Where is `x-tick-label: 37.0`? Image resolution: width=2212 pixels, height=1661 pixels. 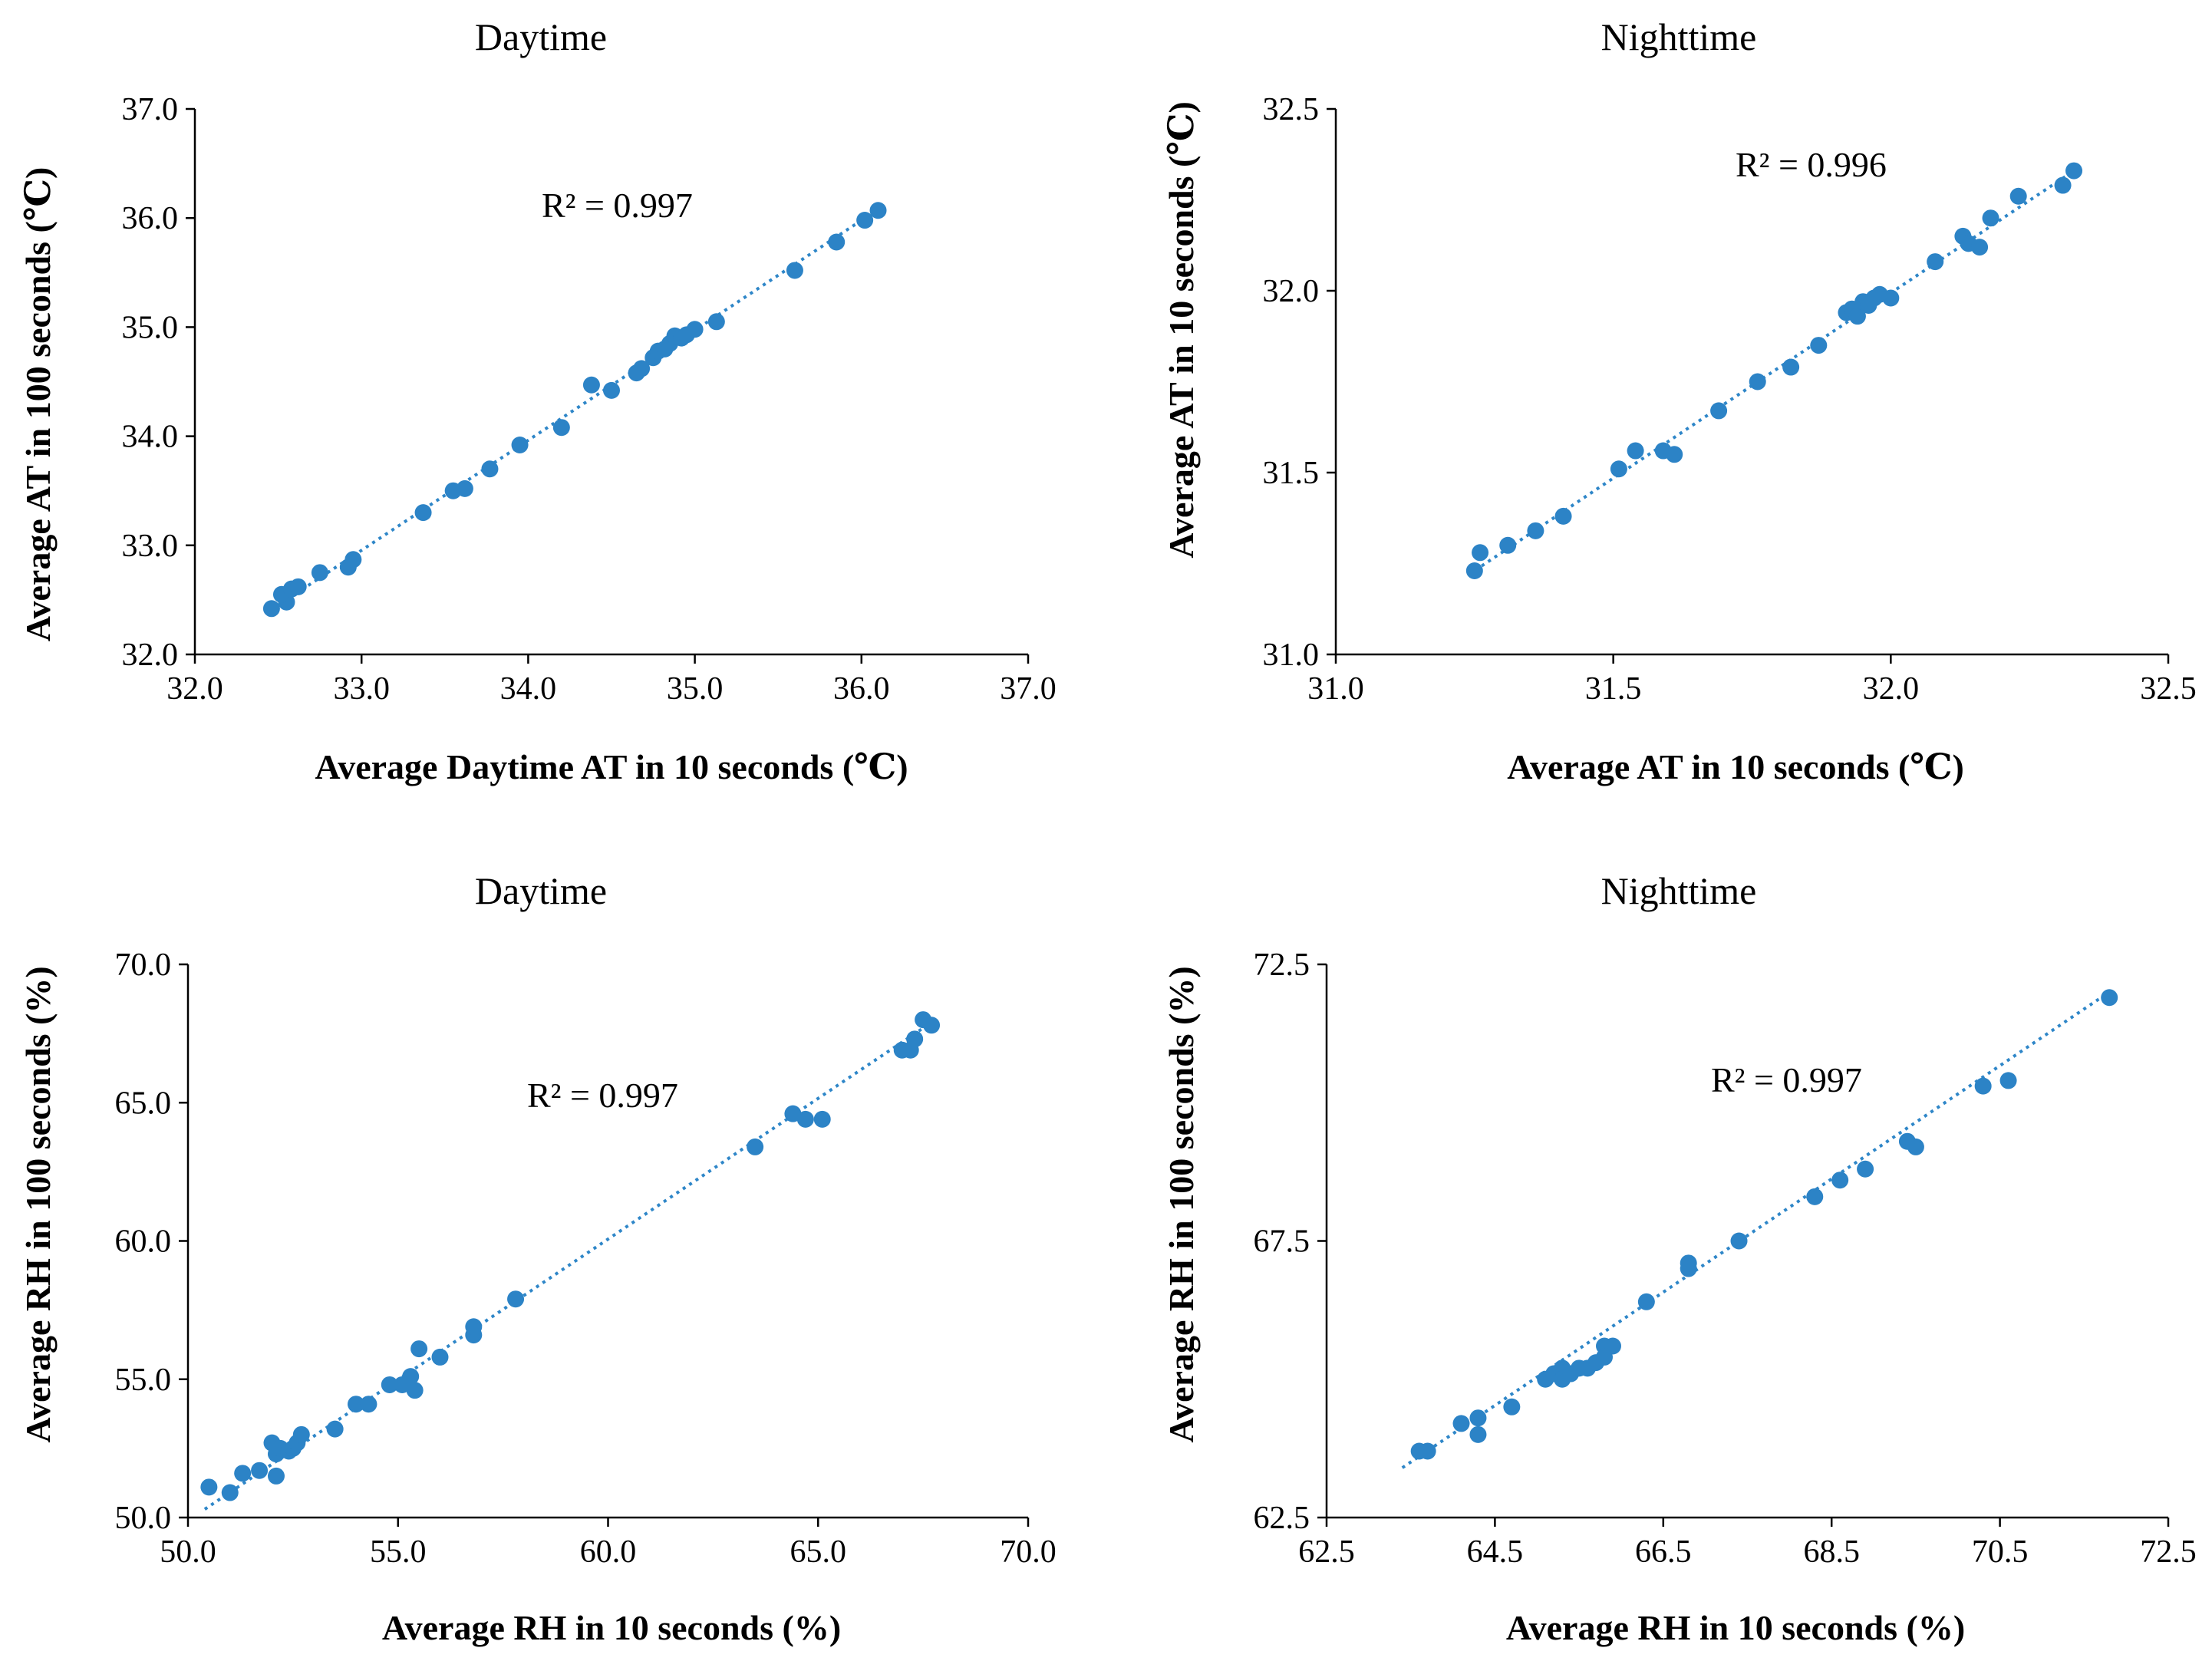 x-tick-label: 37.0 is located at coordinates (1028, 689).